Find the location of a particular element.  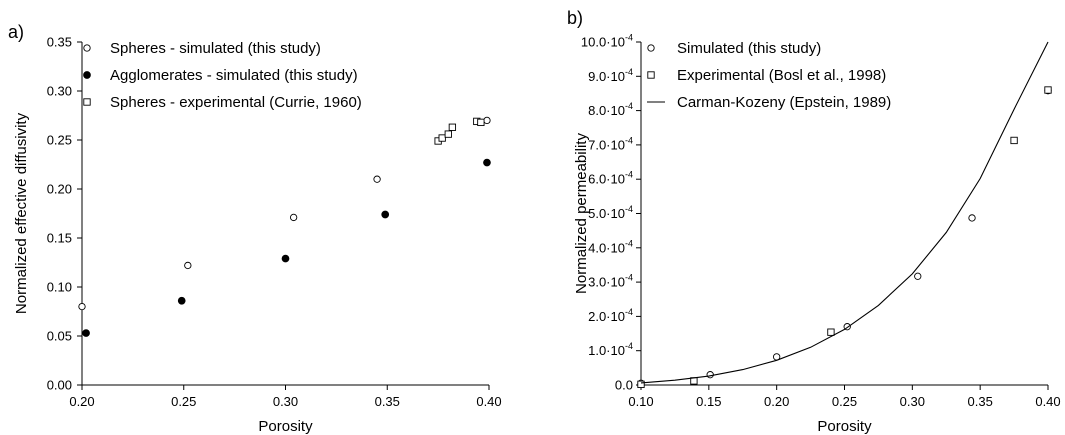

y-tick-label: 7.0·10⁻⁴ is located at coordinates (610, 143).